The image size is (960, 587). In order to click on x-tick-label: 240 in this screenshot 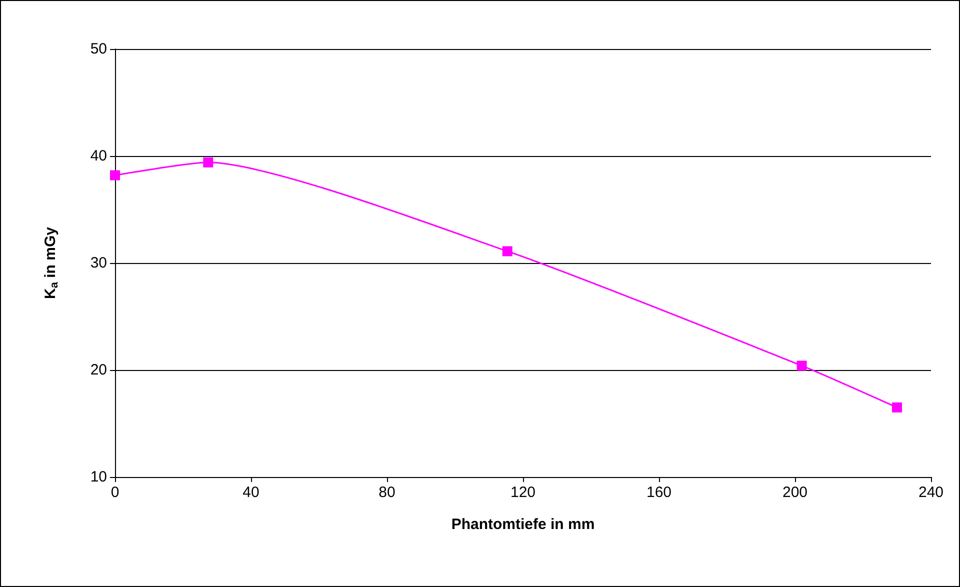, I will do `click(931, 492)`.